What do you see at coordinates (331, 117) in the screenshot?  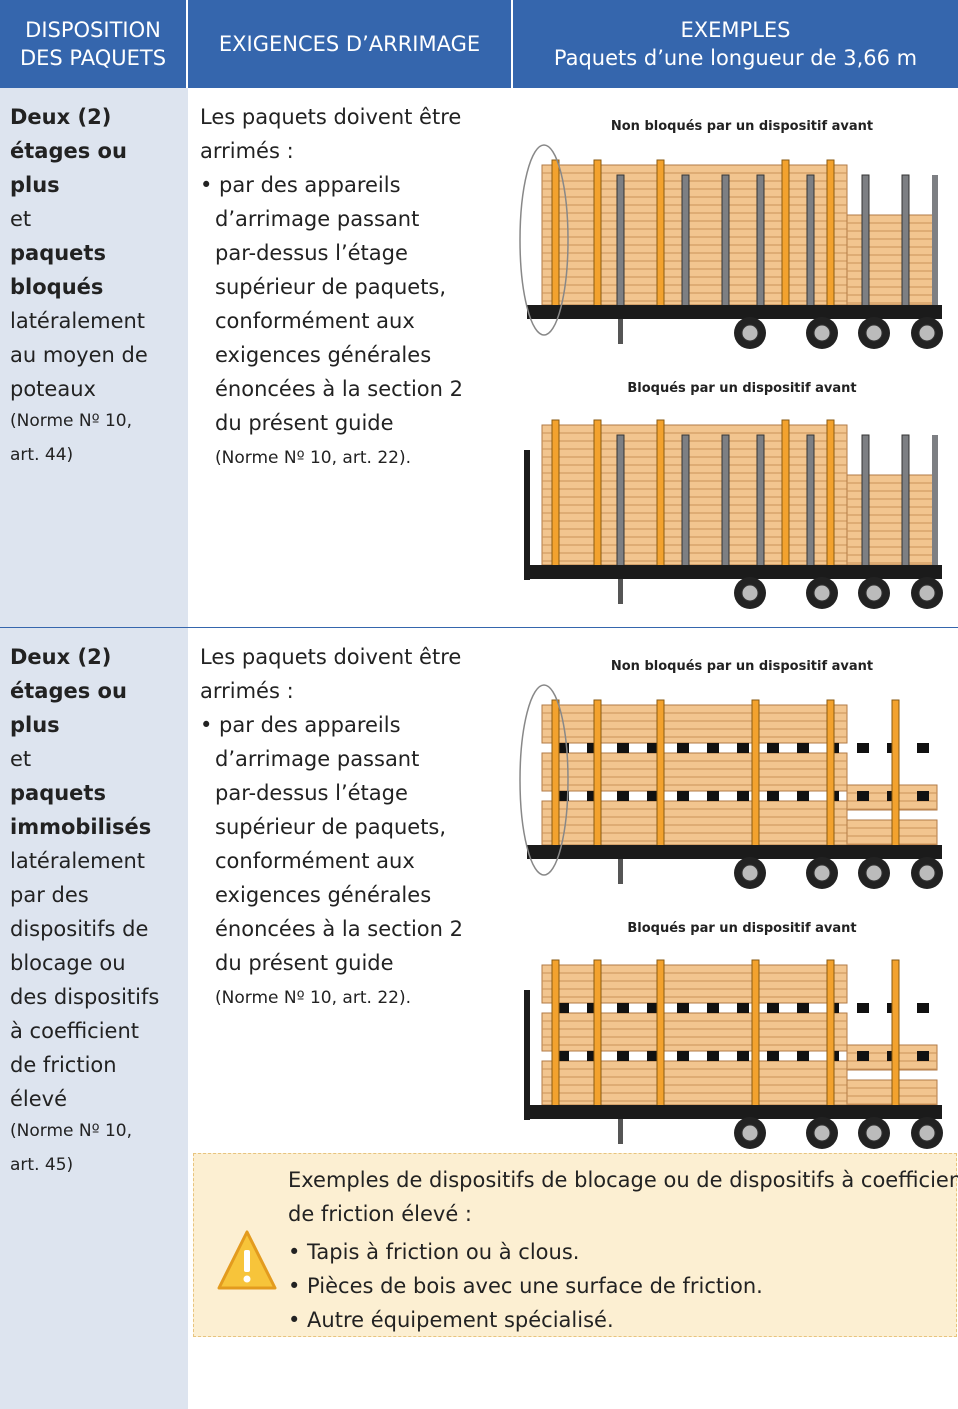 I see `text-line: Les paquets doivent être` at bounding box center [331, 117].